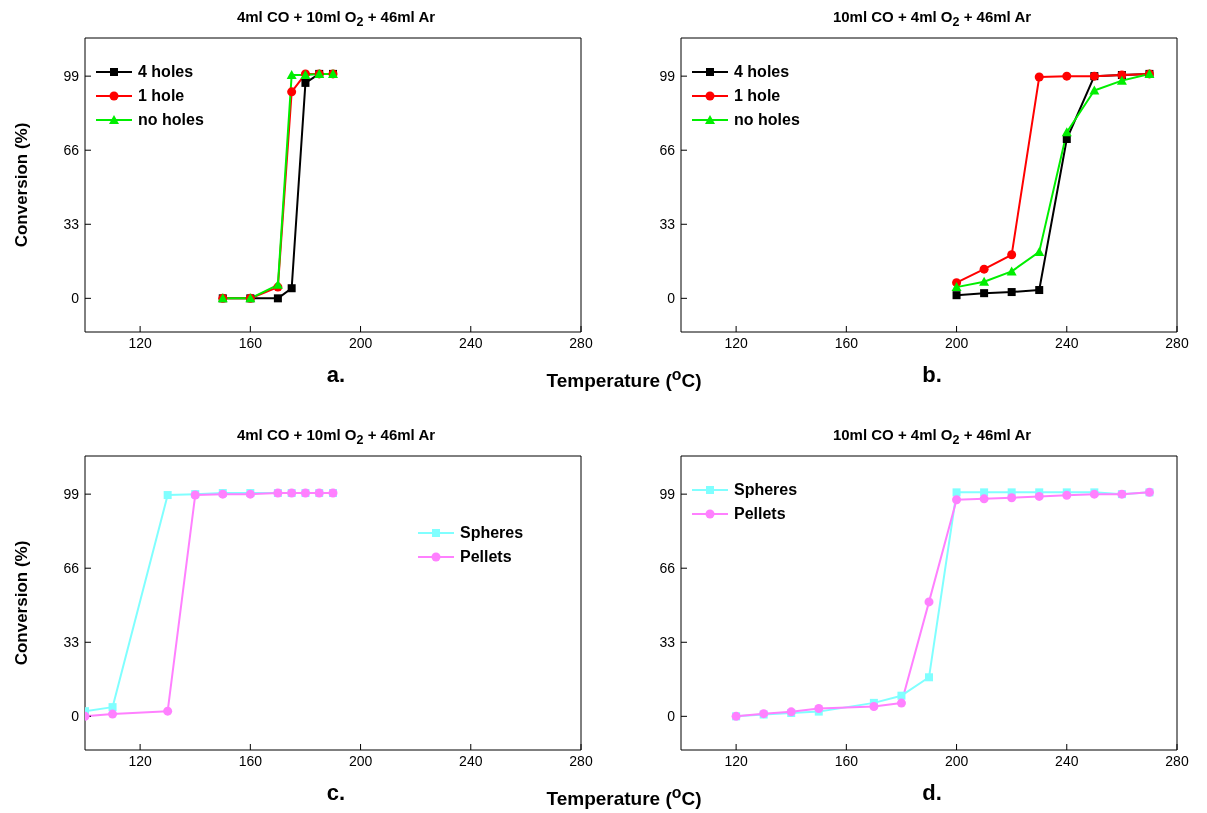 This screenshot has height=813, width=1207. I want to click on text: a., so click(336, 374).